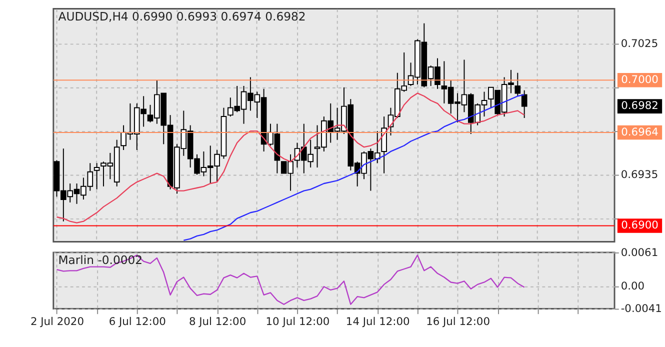 The image size is (665, 347). Describe the element at coordinates (639, 175) in the screenshot. I see `y-tick-label: 0.6935` at that location.